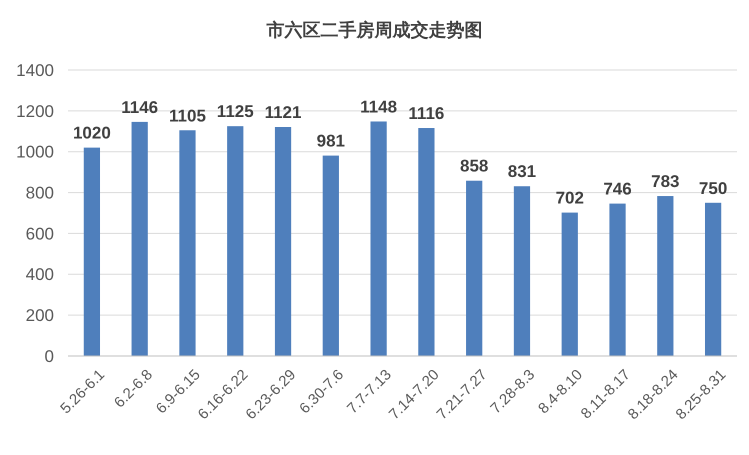  Describe the element at coordinates (474, 166) in the screenshot. I see `data-label: 858` at that location.